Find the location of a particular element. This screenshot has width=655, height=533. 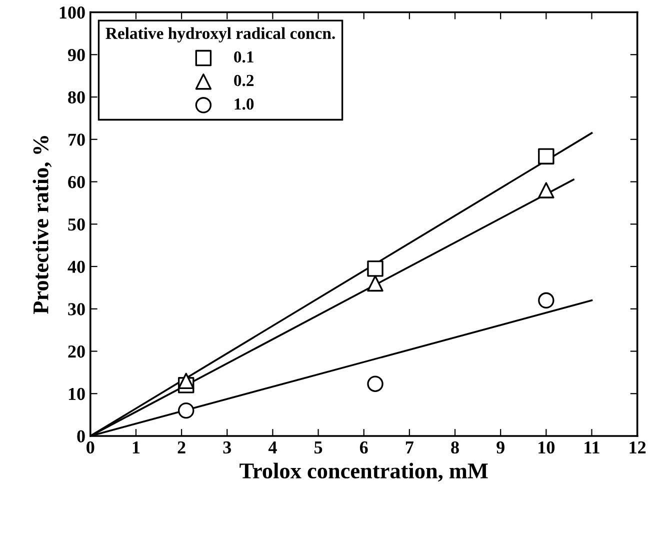

y-tick-label: 30 is located at coordinates (76, 309).